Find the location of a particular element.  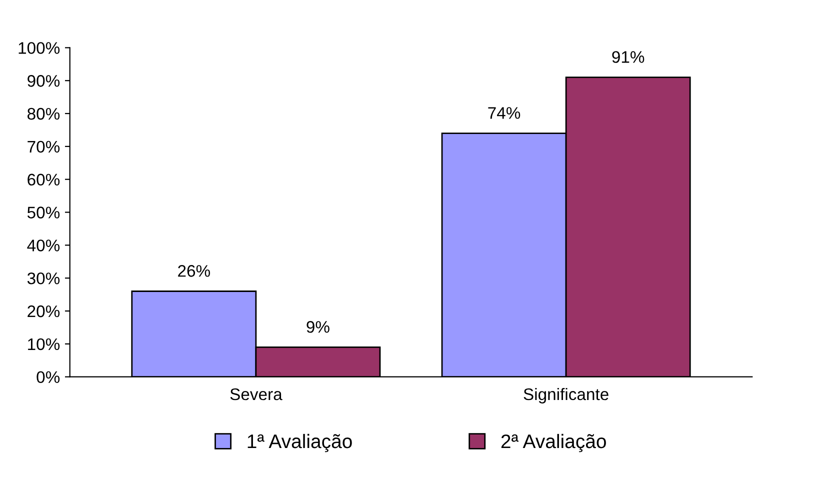

data-label: 26% is located at coordinates (194, 271).